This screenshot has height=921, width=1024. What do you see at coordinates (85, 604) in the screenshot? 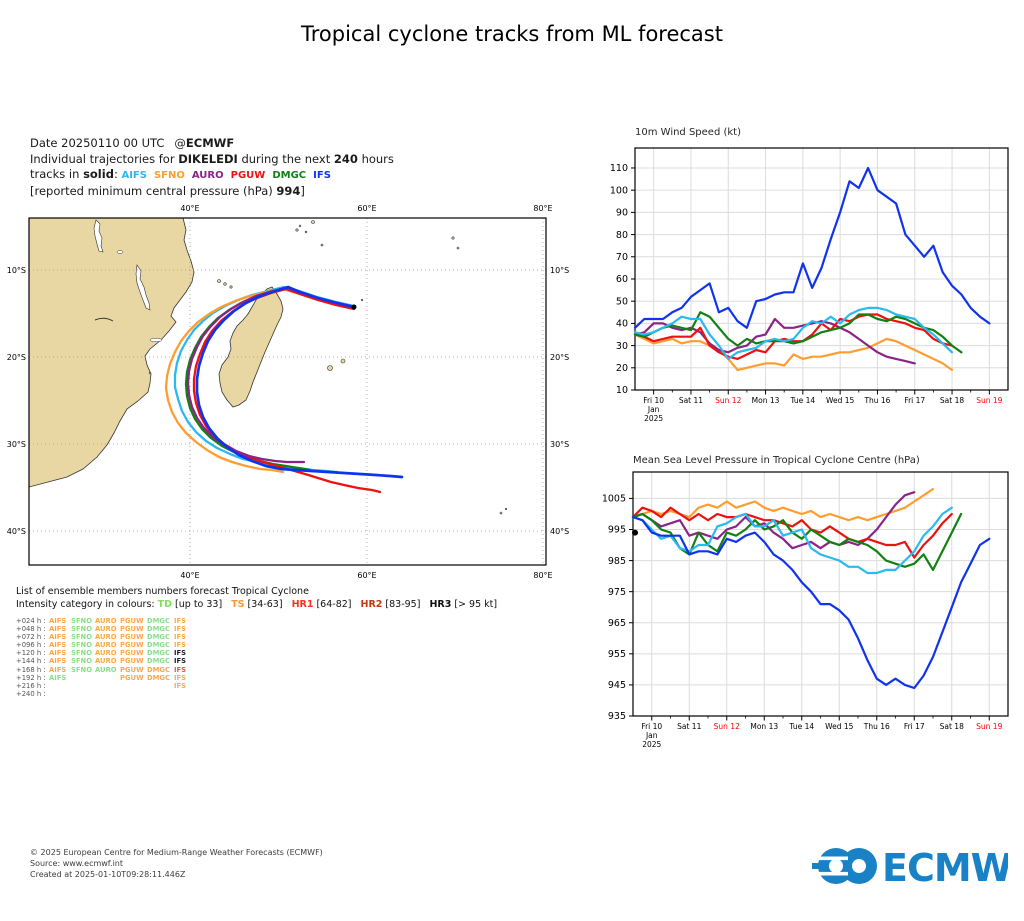
I see `intensity-label: Intensity category in colours:` at bounding box center [85, 604].